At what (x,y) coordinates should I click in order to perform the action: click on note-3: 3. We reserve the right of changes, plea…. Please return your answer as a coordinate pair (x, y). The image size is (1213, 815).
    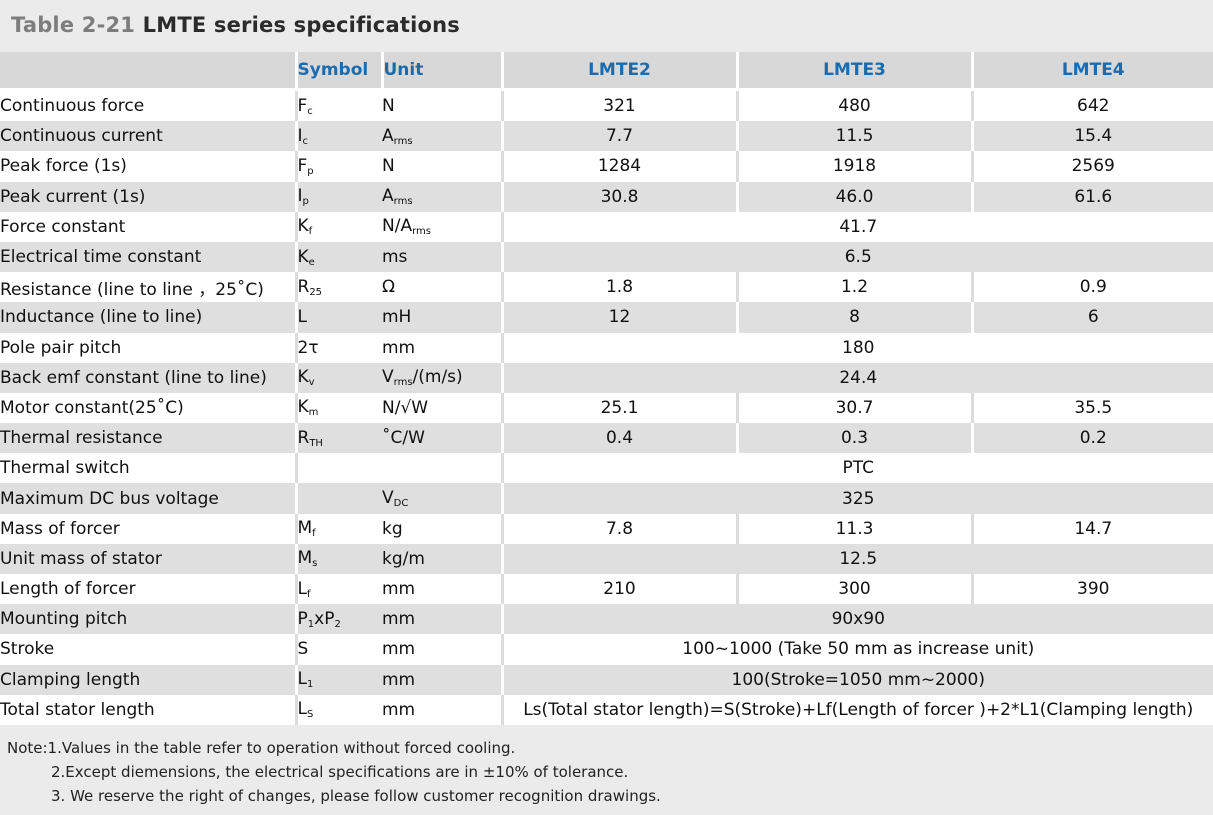
    Looking at the image, I should click on (356, 796).